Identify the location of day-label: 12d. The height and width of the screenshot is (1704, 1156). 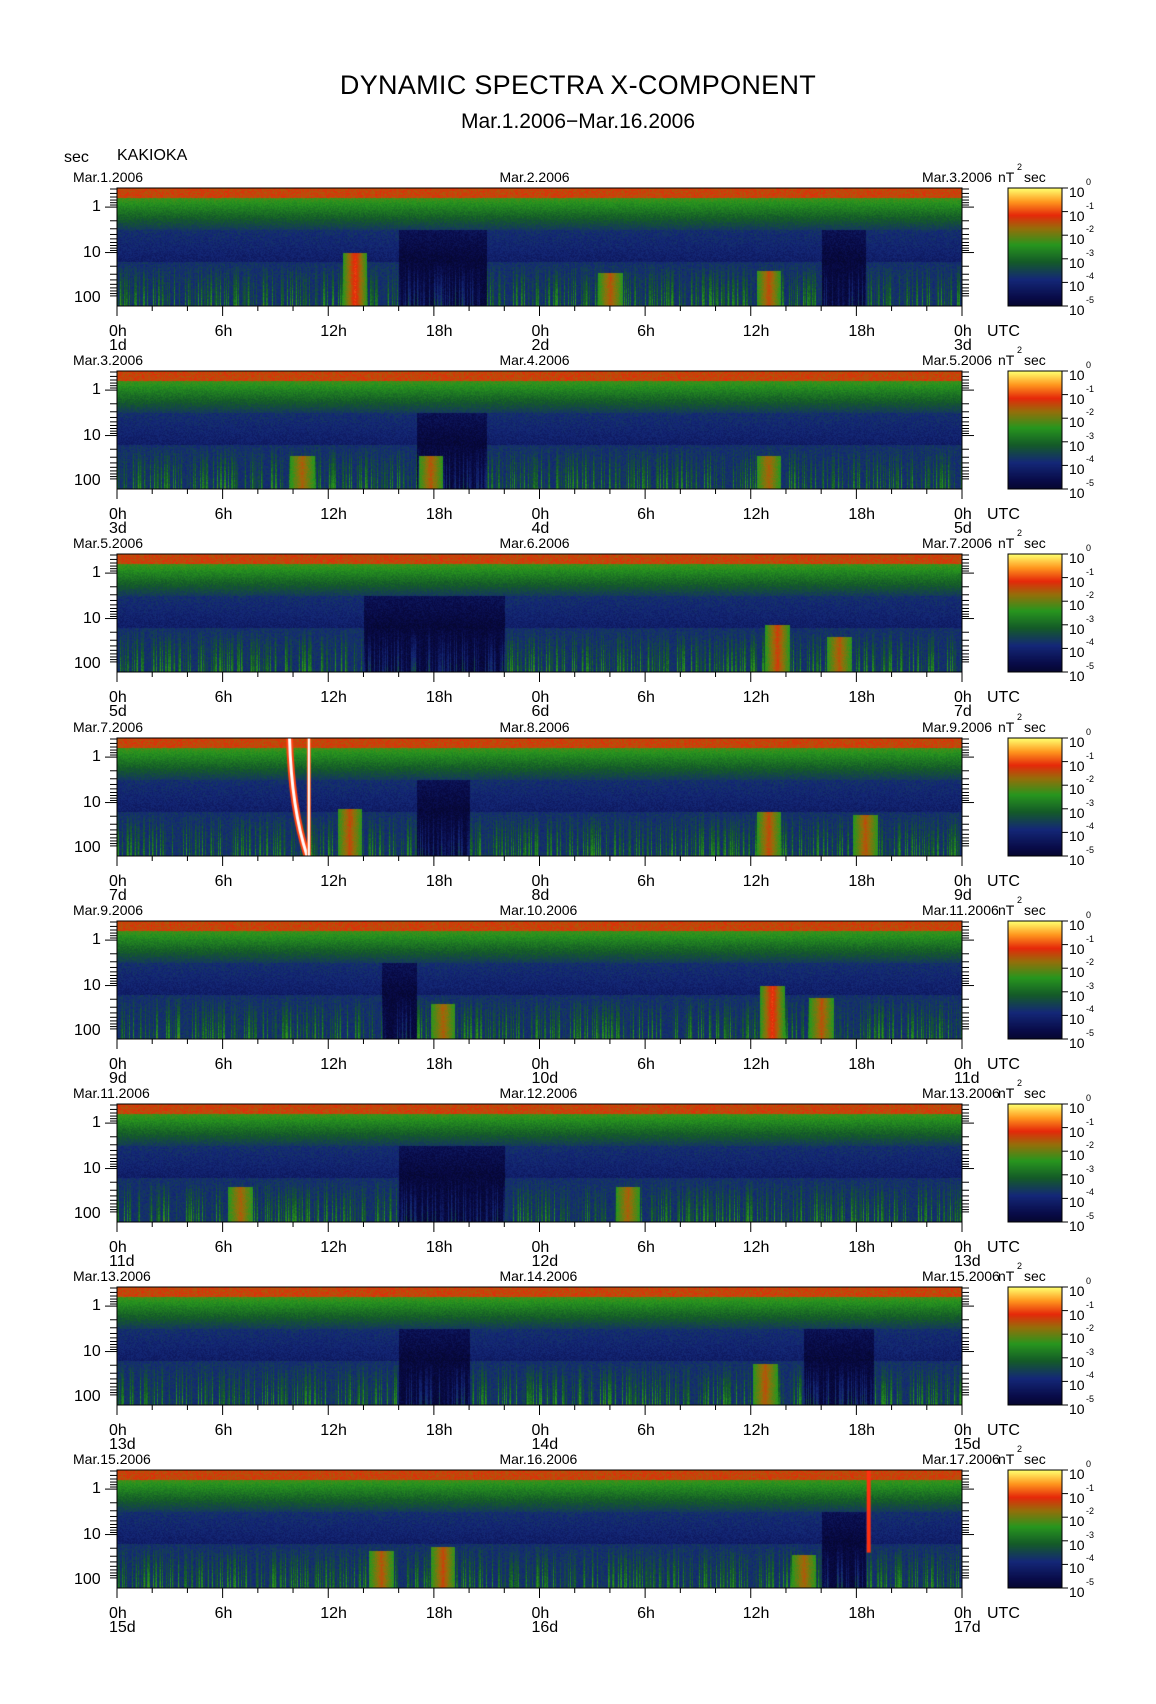
(545, 1261).